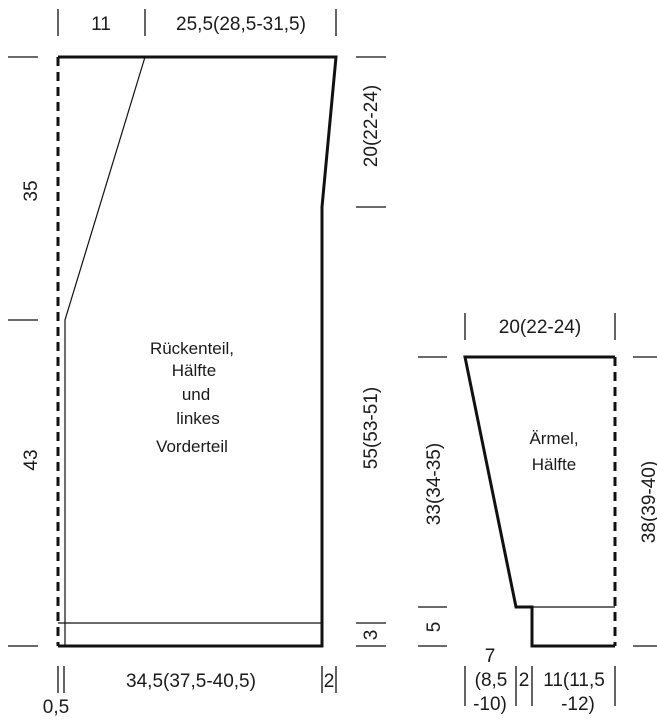  What do you see at coordinates (524, 680) in the screenshot?
I see `dim-sleeve-bottom-c: 2` at bounding box center [524, 680].